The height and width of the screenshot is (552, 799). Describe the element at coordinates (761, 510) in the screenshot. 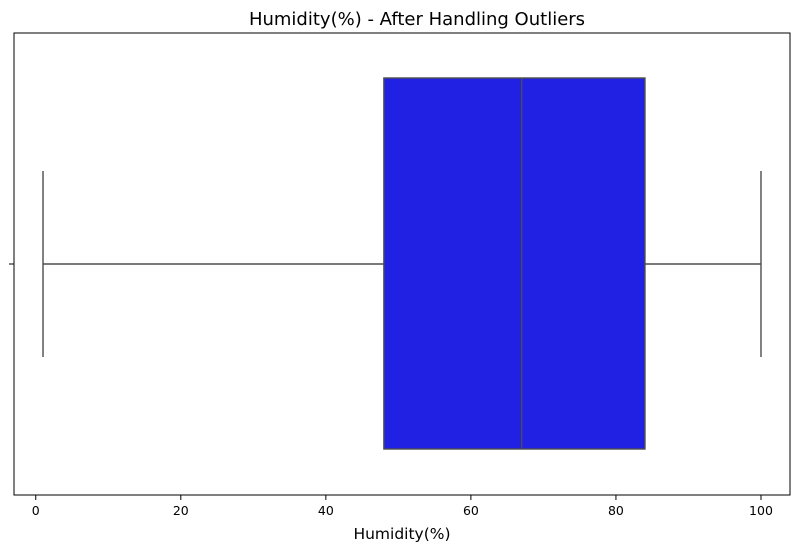

I see `x-tick-label: 100` at that location.